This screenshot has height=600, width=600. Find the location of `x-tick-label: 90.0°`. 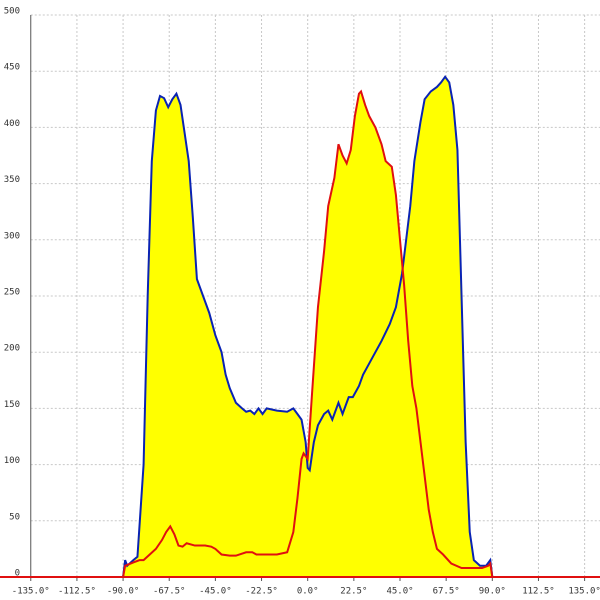

x-tick-label: 90.0° is located at coordinates (492, 592).